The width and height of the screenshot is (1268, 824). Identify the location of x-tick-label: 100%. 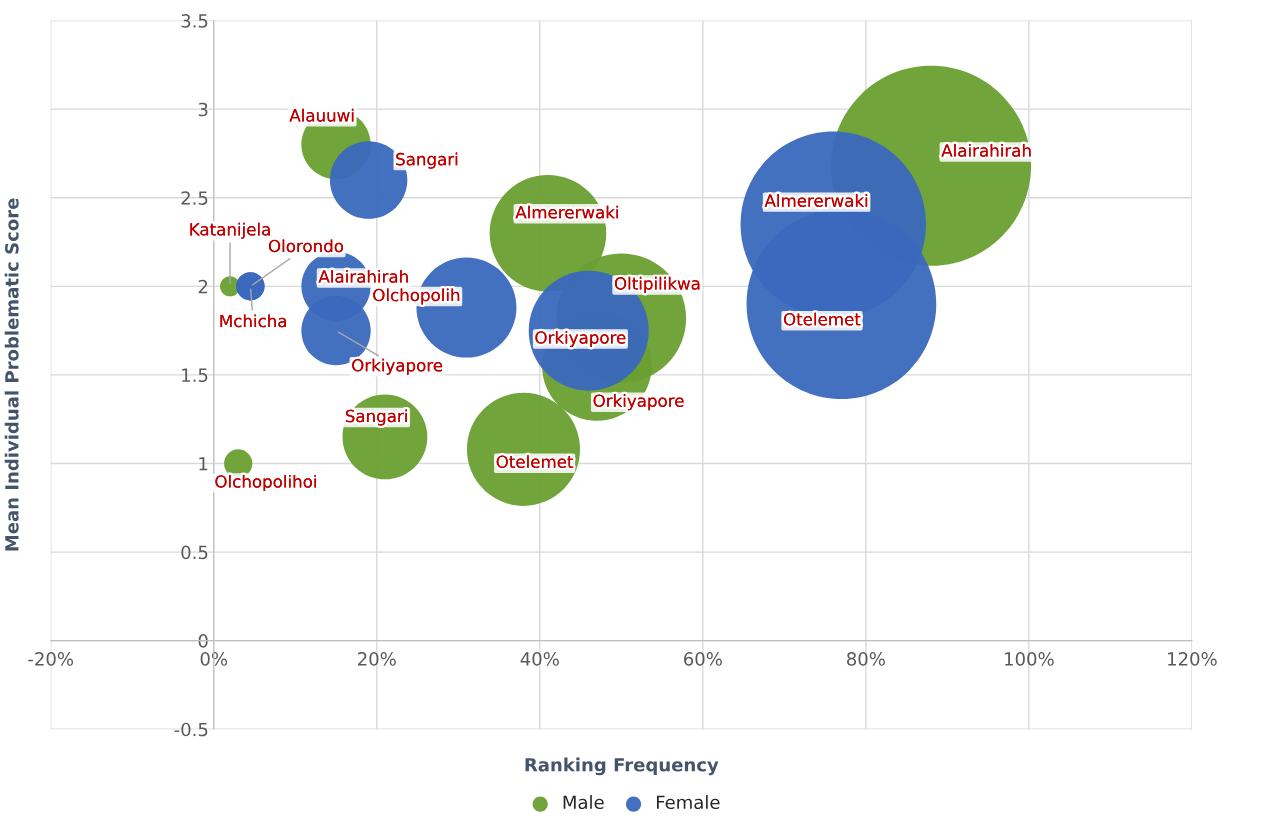
(1029, 659).